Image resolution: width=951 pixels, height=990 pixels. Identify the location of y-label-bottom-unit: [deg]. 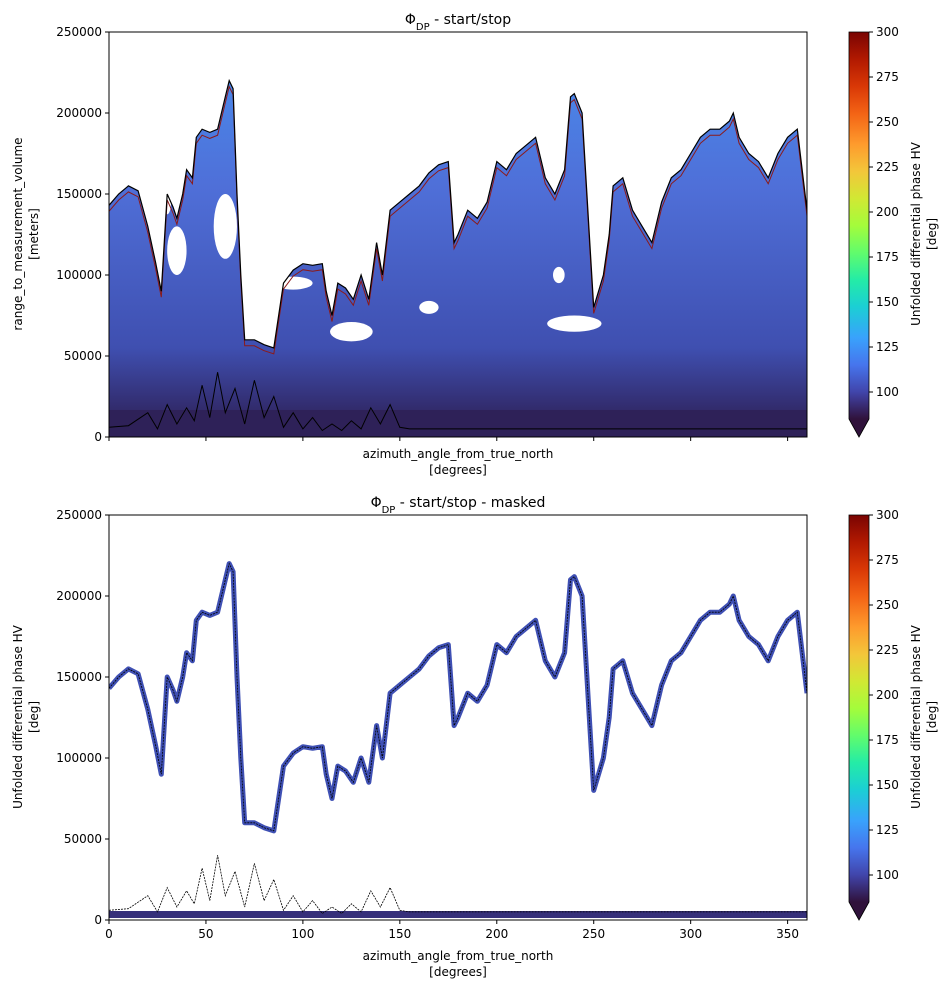
(34, 717).